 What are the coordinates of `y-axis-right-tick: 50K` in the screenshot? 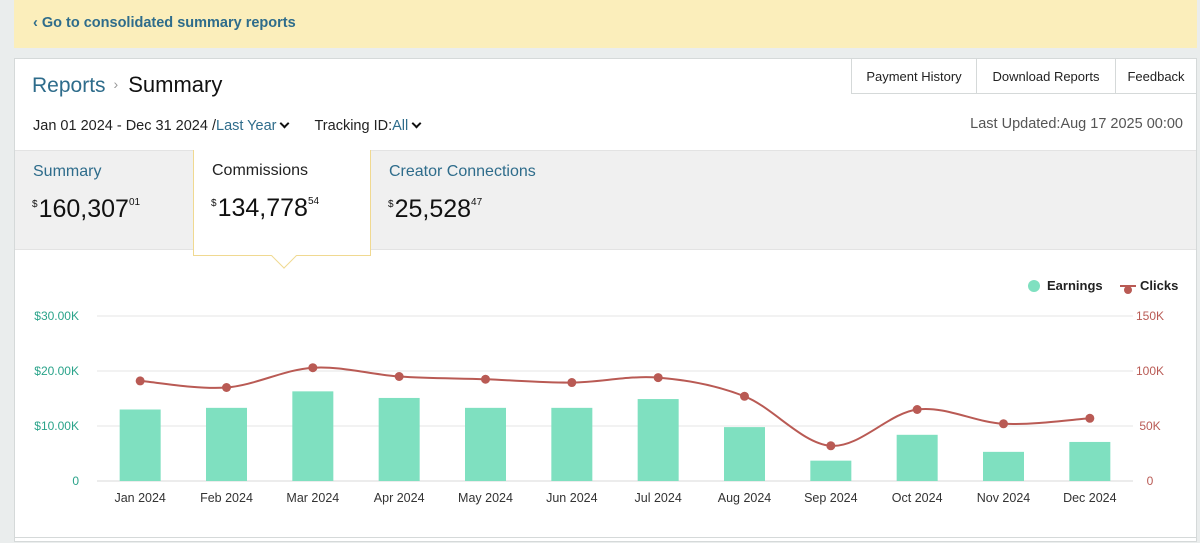 It's located at (1149, 426).